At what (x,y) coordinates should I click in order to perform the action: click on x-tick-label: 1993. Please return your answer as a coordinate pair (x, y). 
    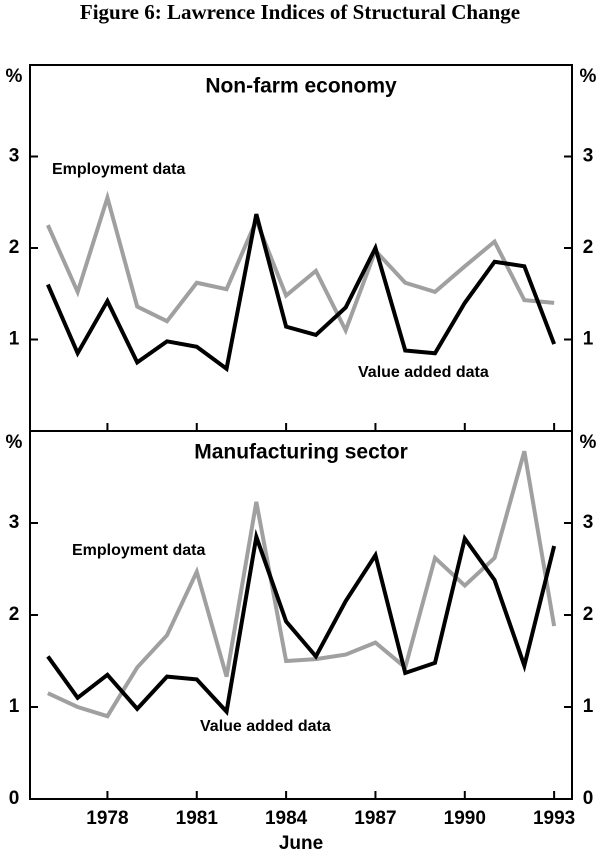
    Looking at the image, I should click on (554, 818).